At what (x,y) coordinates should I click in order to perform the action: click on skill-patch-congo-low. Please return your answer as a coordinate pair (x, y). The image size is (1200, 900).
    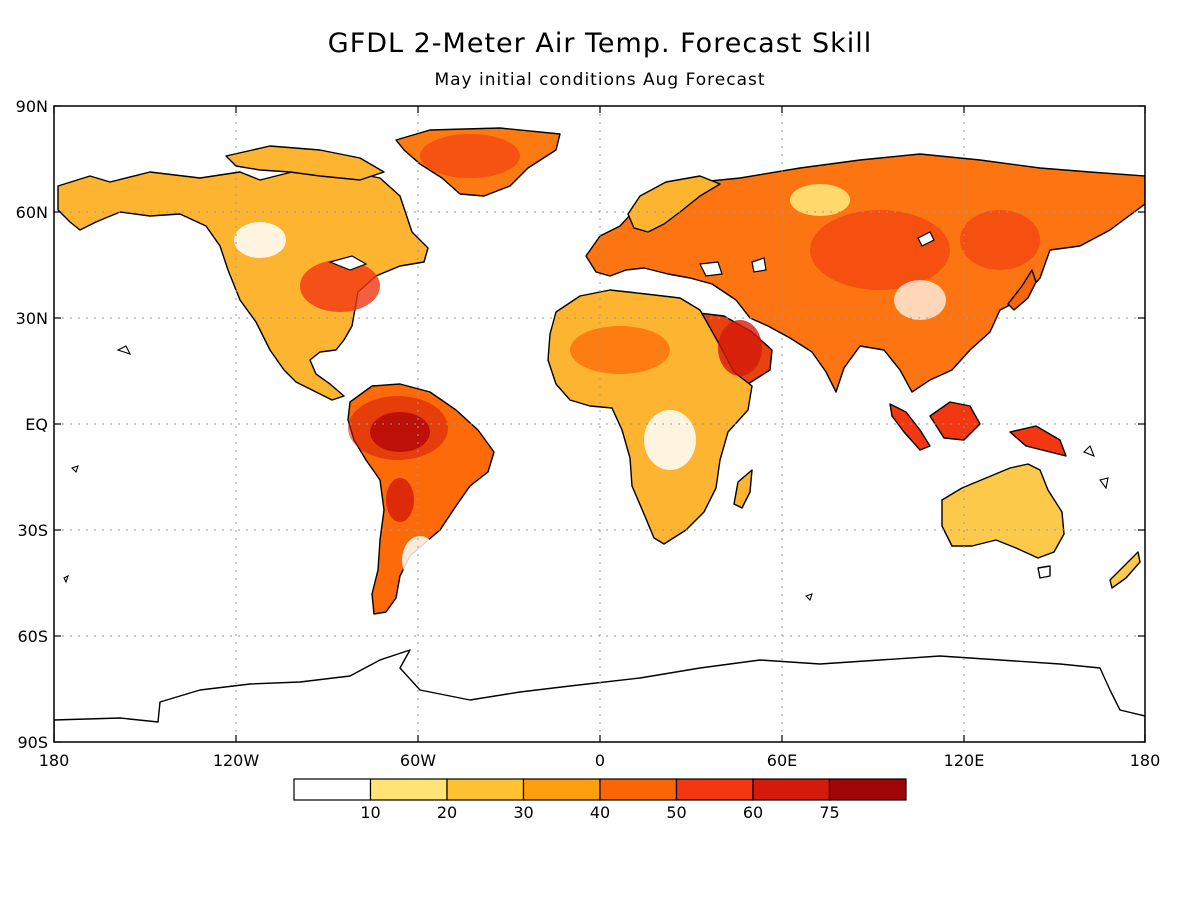
    Looking at the image, I should click on (670, 440).